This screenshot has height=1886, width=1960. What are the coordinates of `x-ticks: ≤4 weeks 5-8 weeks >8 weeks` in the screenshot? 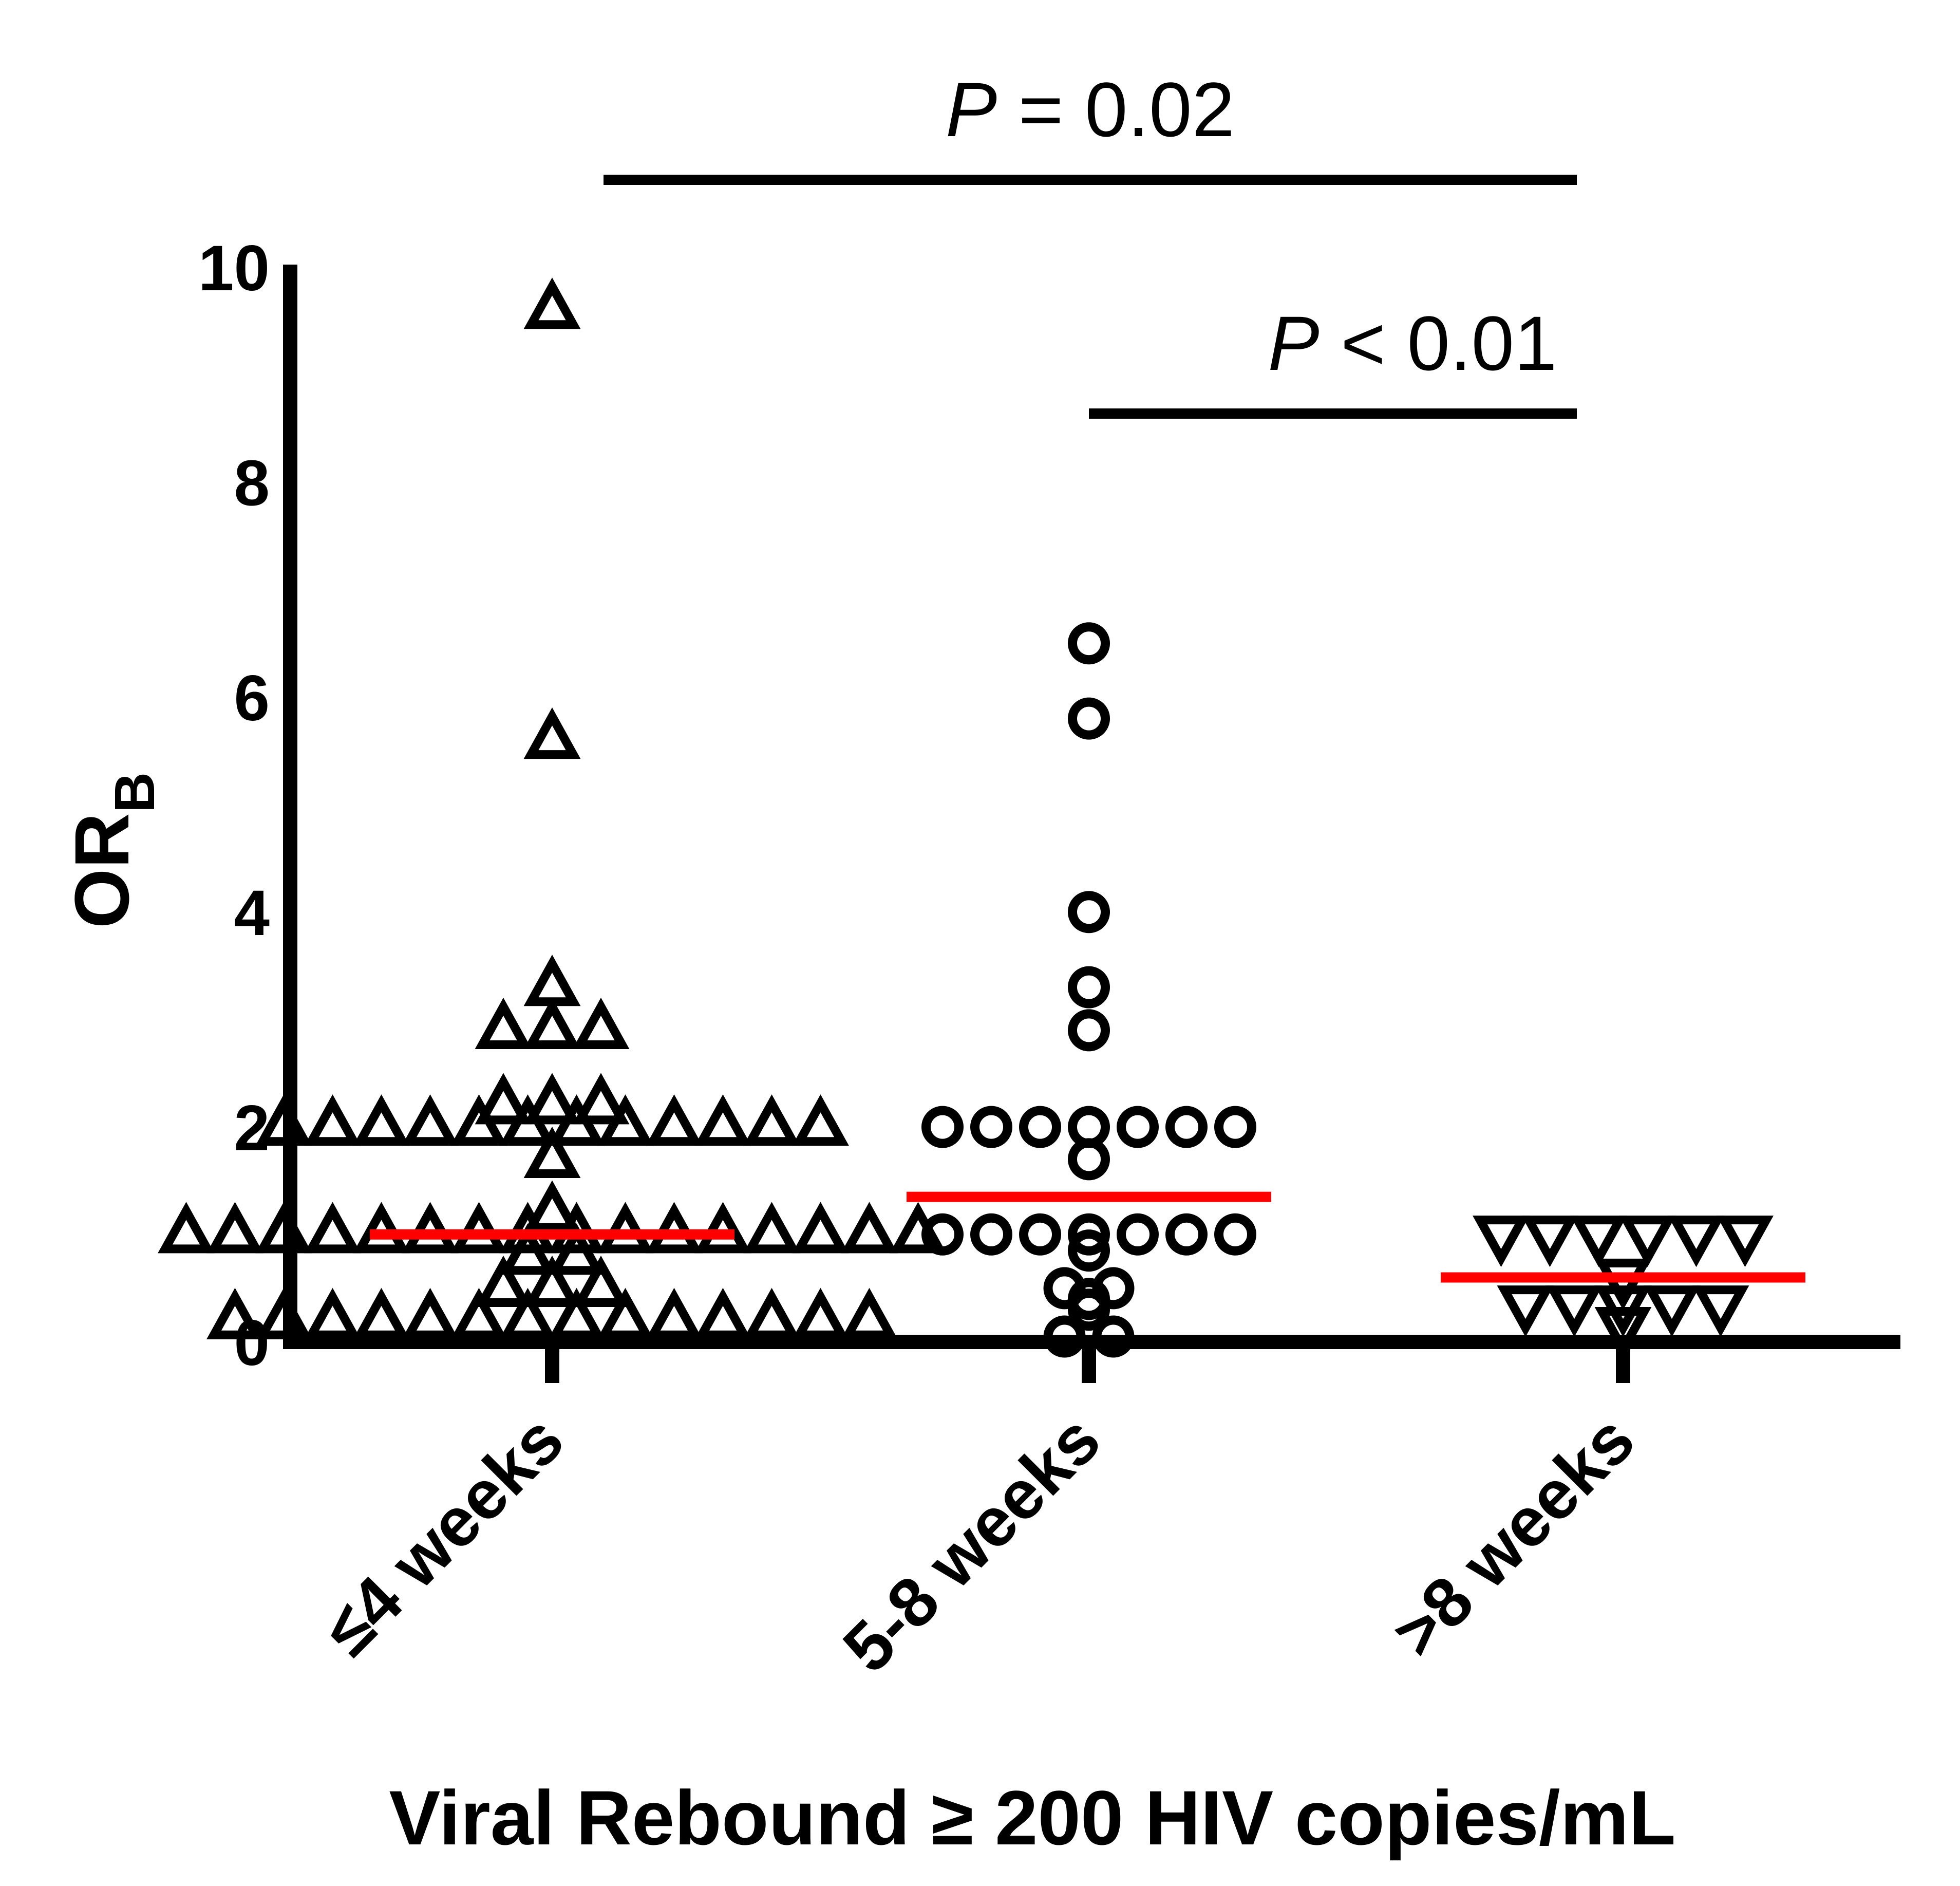 It's located at (978, 1514).